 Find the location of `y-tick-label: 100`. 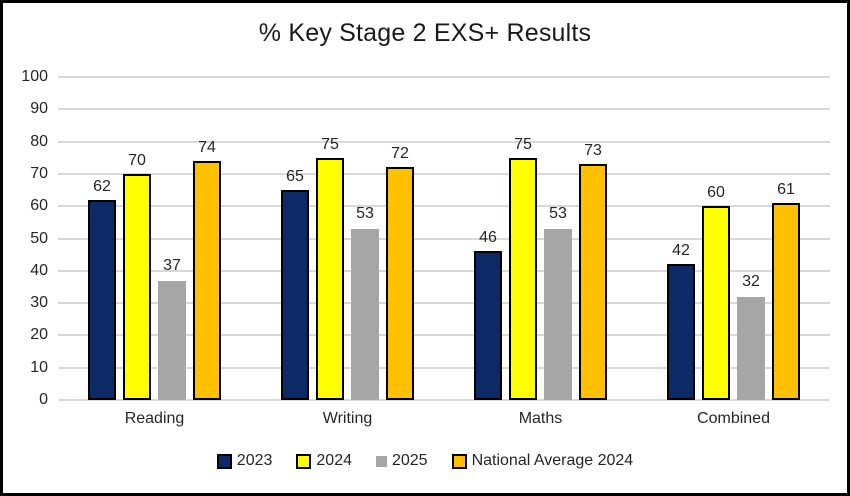

y-tick-label: 100 is located at coordinates (34, 76).